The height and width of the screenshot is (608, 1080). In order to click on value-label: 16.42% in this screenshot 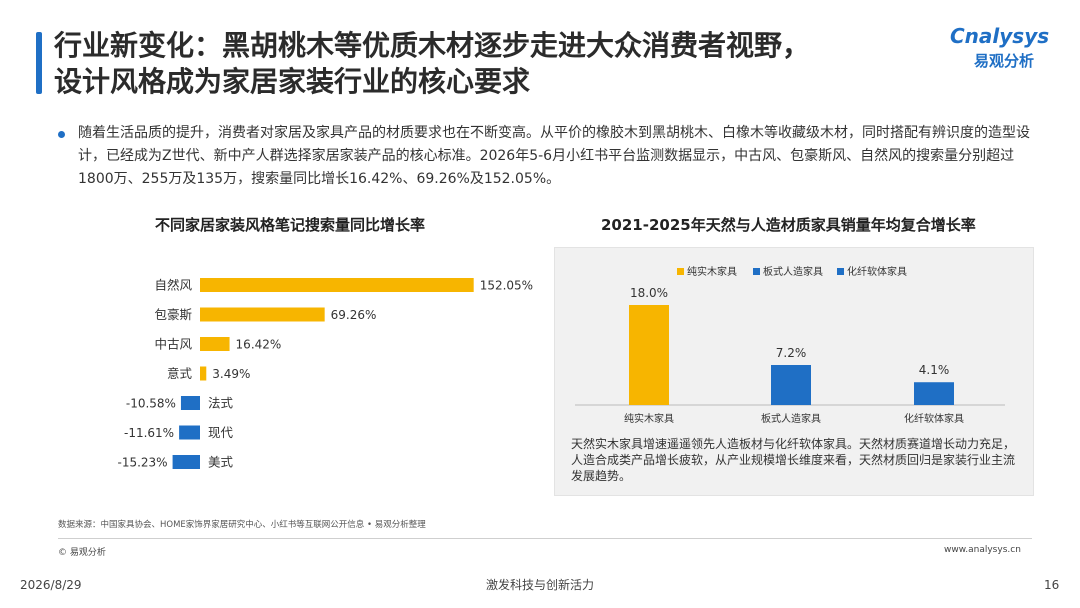, I will do `click(259, 345)`.